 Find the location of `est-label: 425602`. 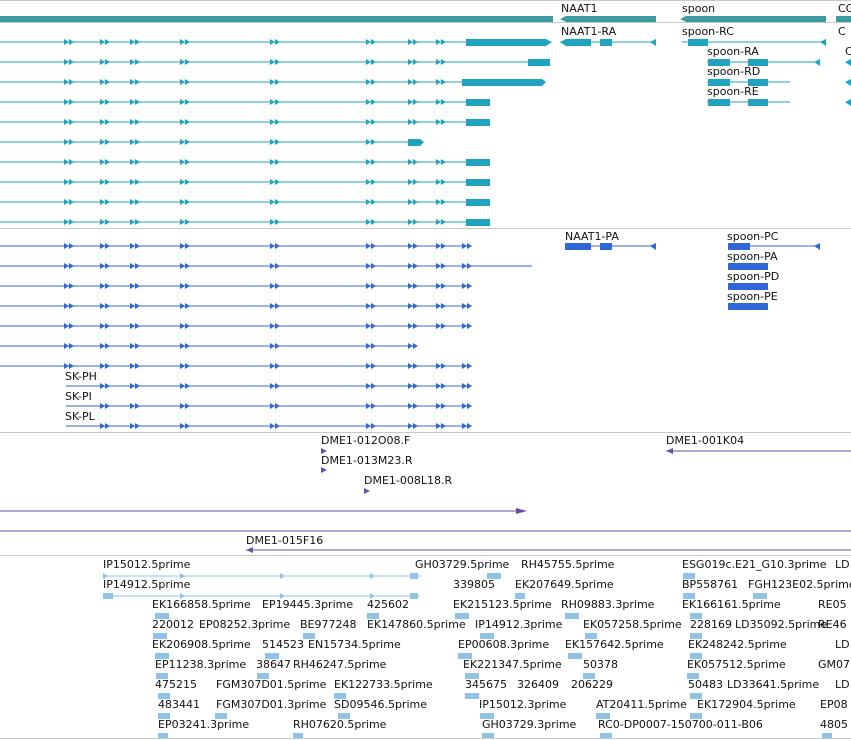

est-label: 425602 is located at coordinates (388, 604).